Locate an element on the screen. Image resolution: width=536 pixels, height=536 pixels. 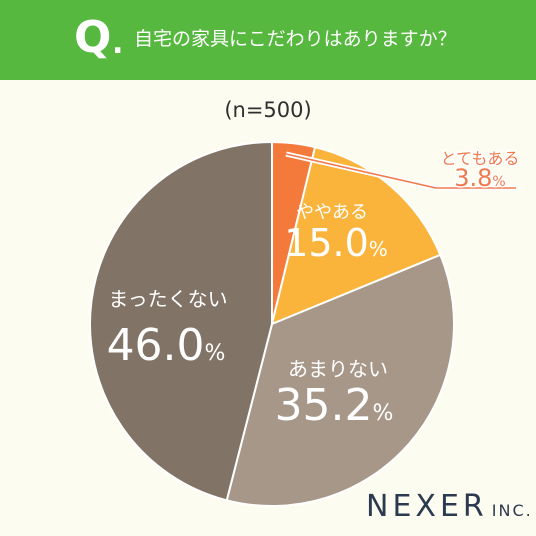
slice-label-4: まったくない is located at coordinates (167, 299).